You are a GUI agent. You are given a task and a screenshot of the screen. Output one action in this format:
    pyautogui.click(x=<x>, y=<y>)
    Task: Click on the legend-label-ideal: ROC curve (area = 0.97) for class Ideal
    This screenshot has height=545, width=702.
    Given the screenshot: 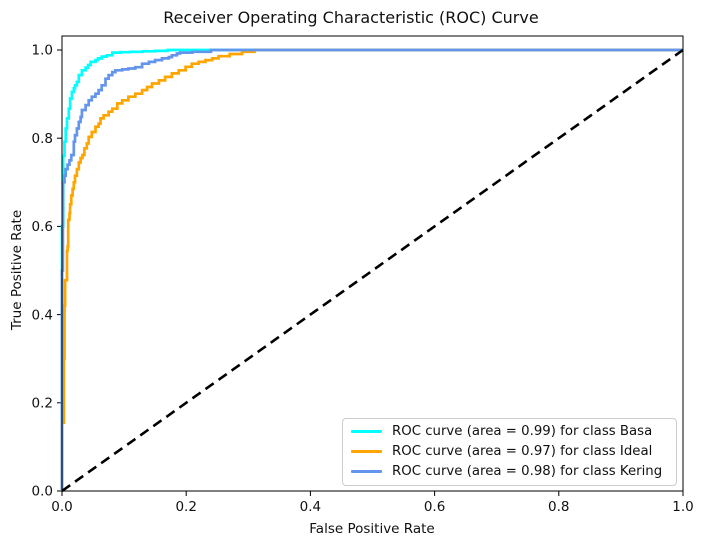 What is the action you would take?
    pyautogui.click(x=522, y=452)
    